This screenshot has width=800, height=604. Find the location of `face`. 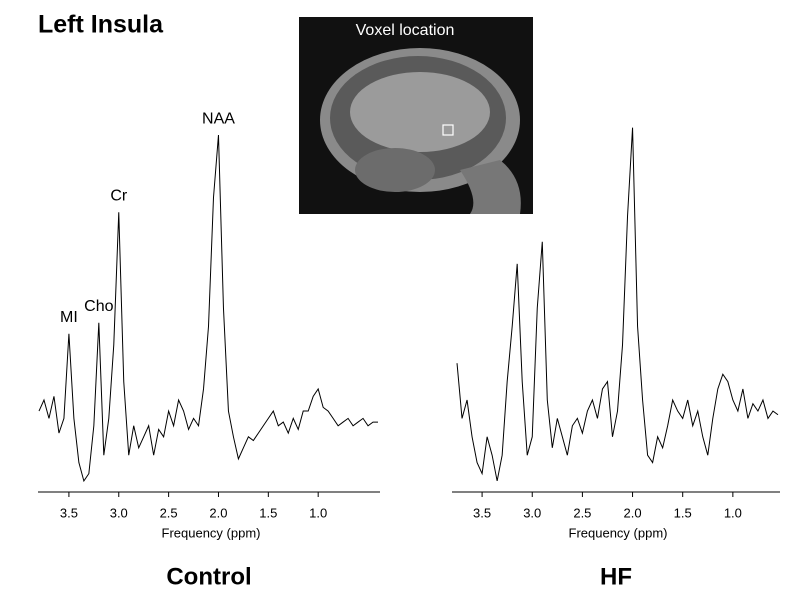

face is located at coordinates (490, 187).